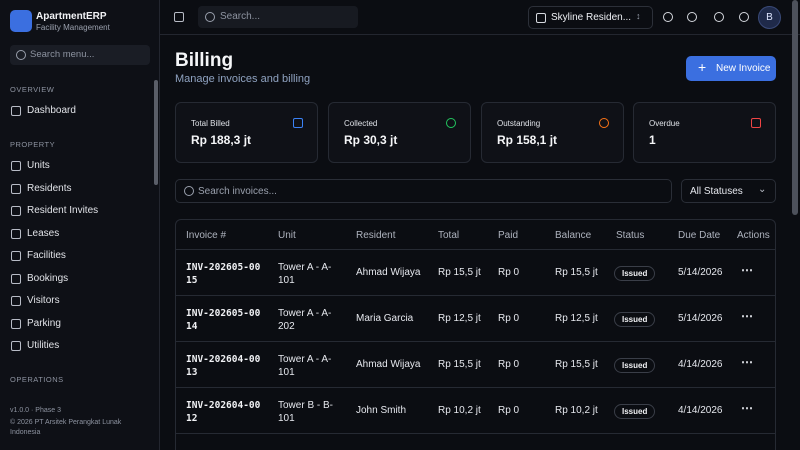 Image resolution: width=800 pixels, height=450 pixels. What do you see at coordinates (78, 346) in the screenshot?
I see `nav-item: Utilities` at bounding box center [78, 346].